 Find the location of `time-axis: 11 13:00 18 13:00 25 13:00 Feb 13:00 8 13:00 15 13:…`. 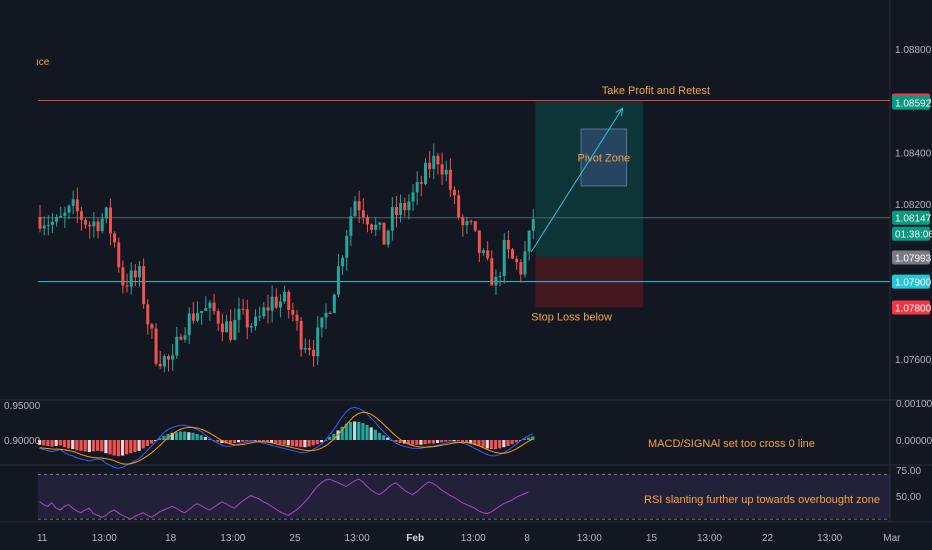

time-axis: 11 13:00 18 13:00 25 13:00 Feb 13:00 8 13:00 15 13:… is located at coordinates (469, 538).